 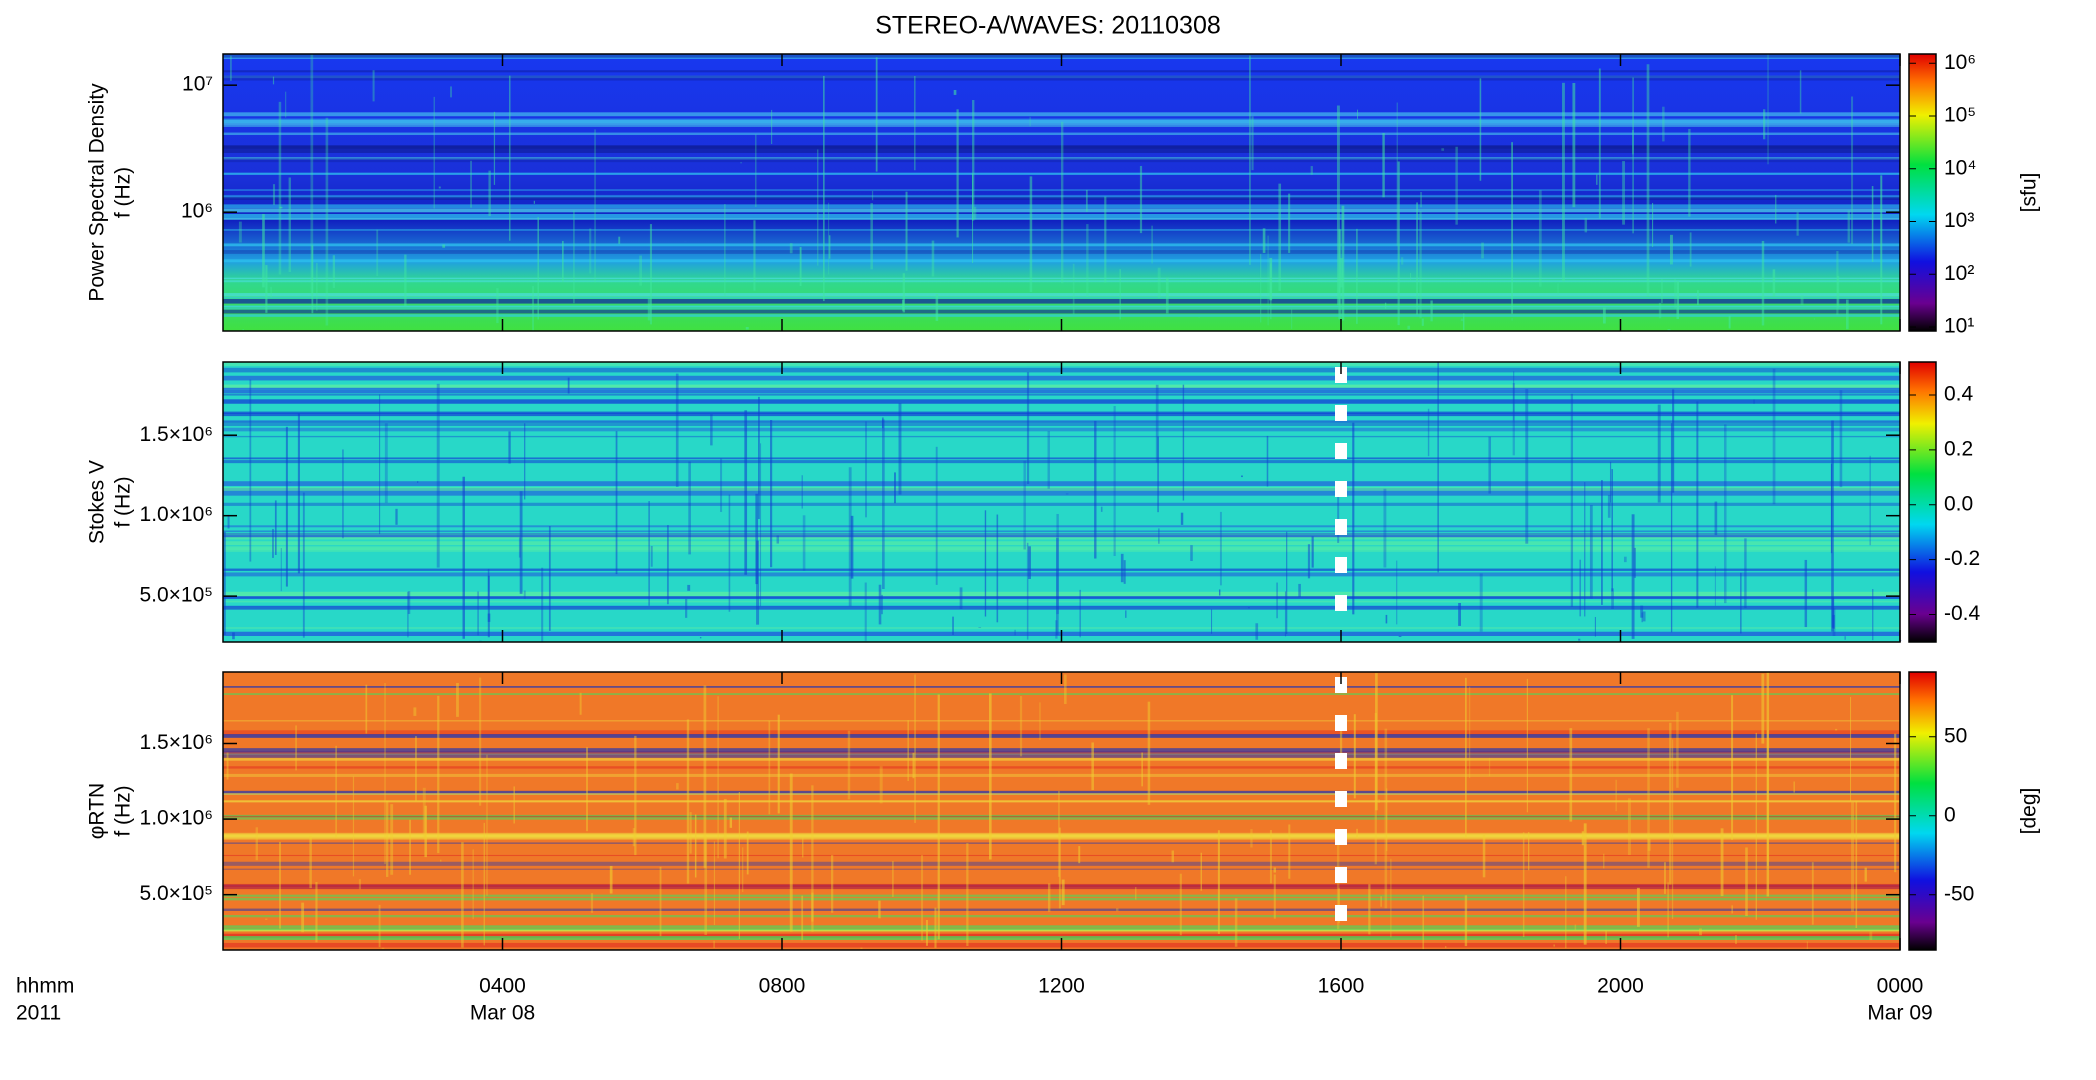 I want to click on colorbar-tick-label: 0, so click(x=1950, y=814).